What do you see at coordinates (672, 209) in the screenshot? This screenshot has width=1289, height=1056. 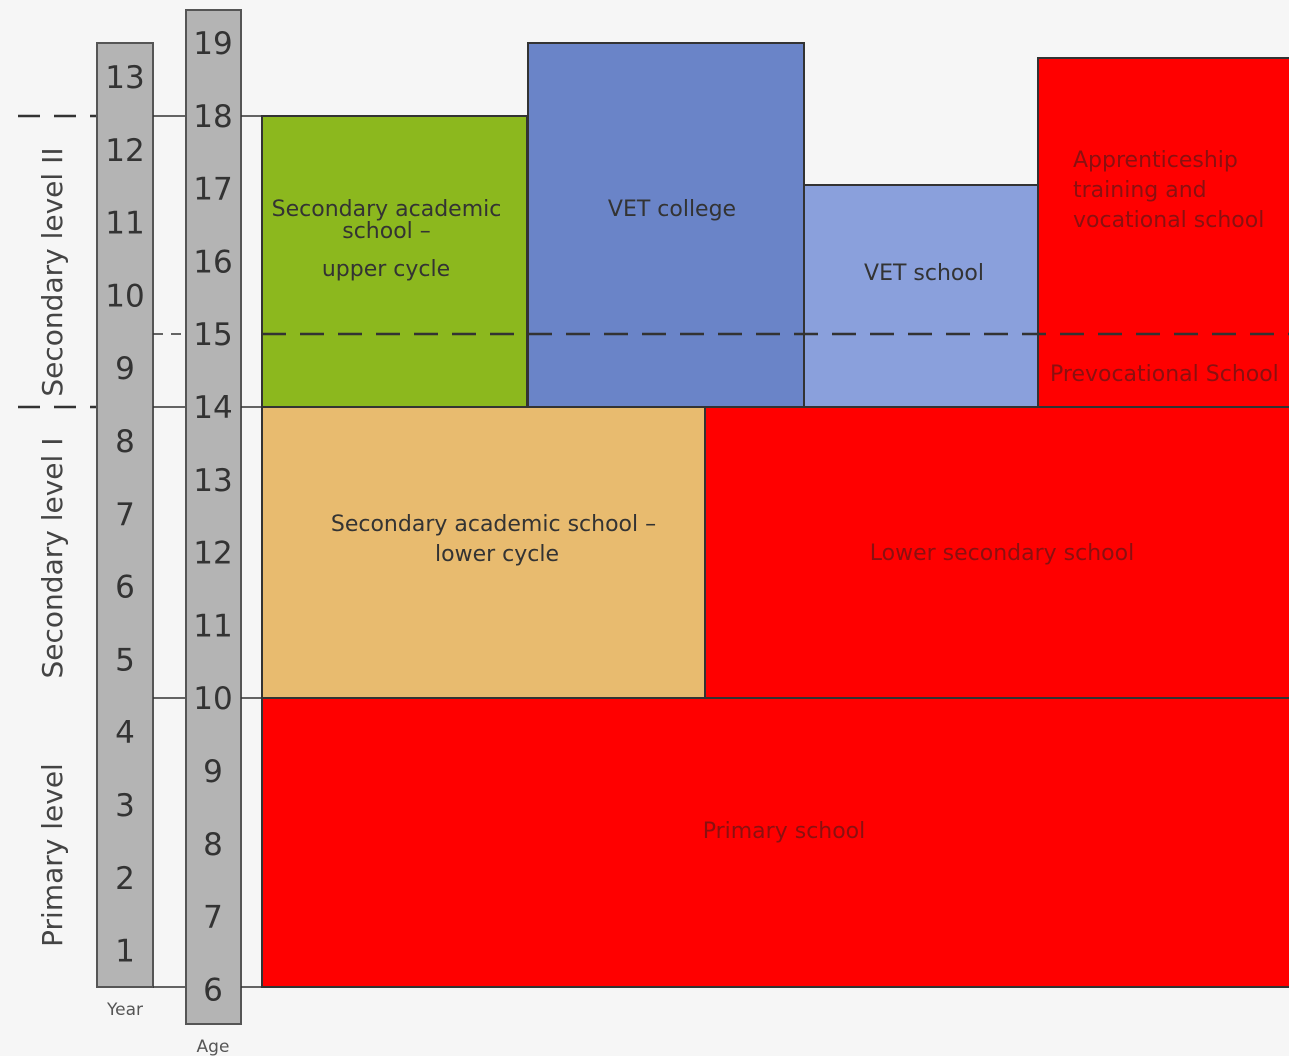 I see `label-vet-college: VET college` at bounding box center [672, 209].